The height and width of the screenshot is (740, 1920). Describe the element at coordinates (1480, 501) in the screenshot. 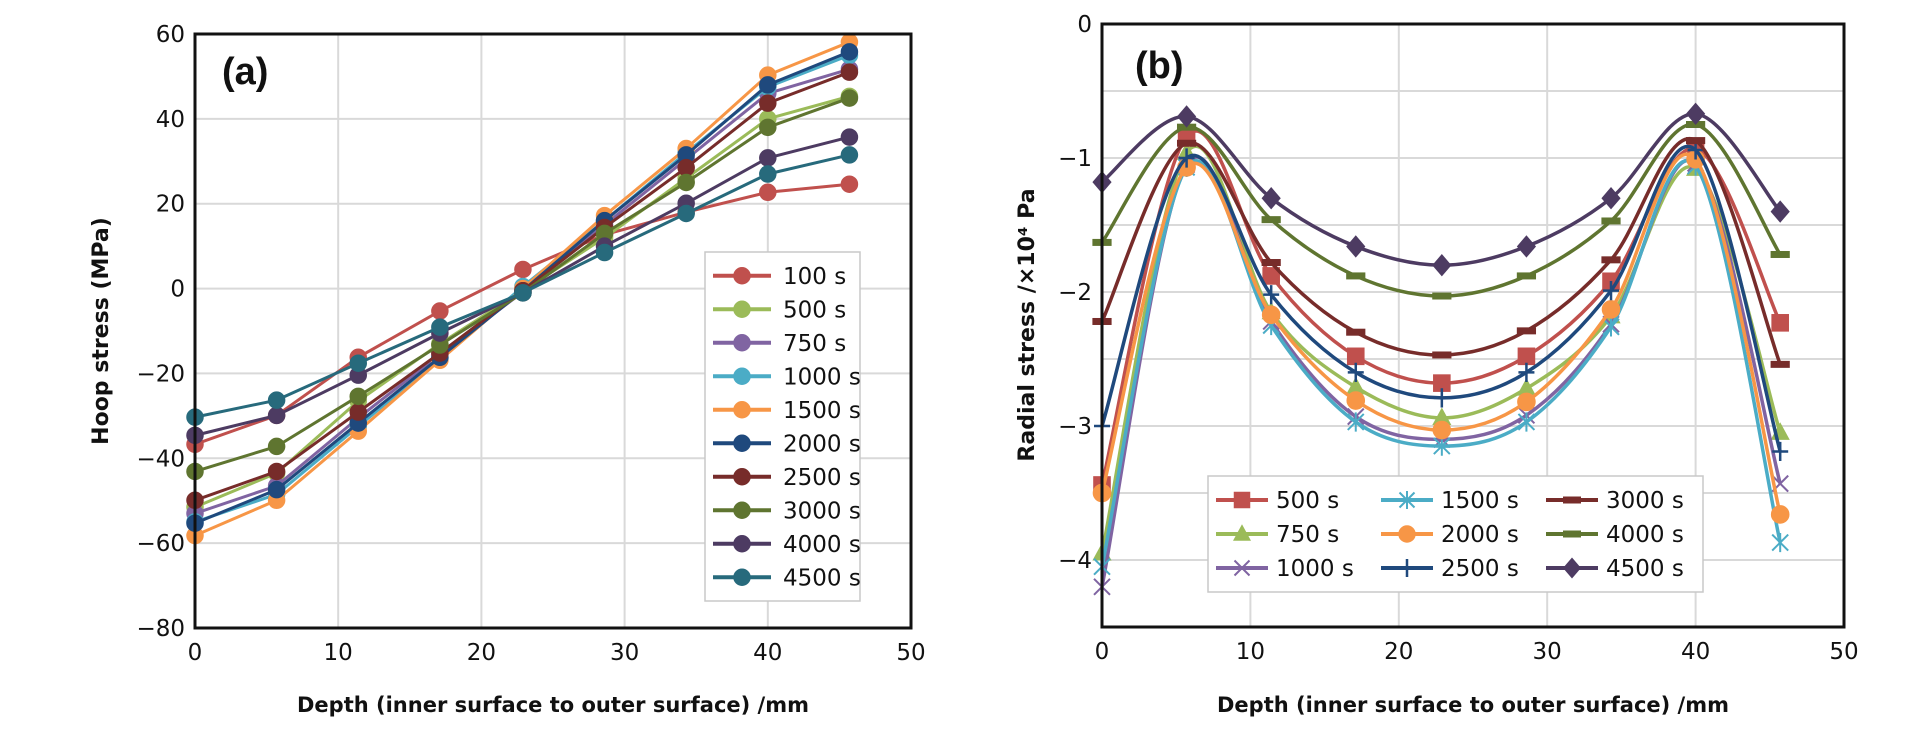

I see `legend-label: 1500 s` at that location.